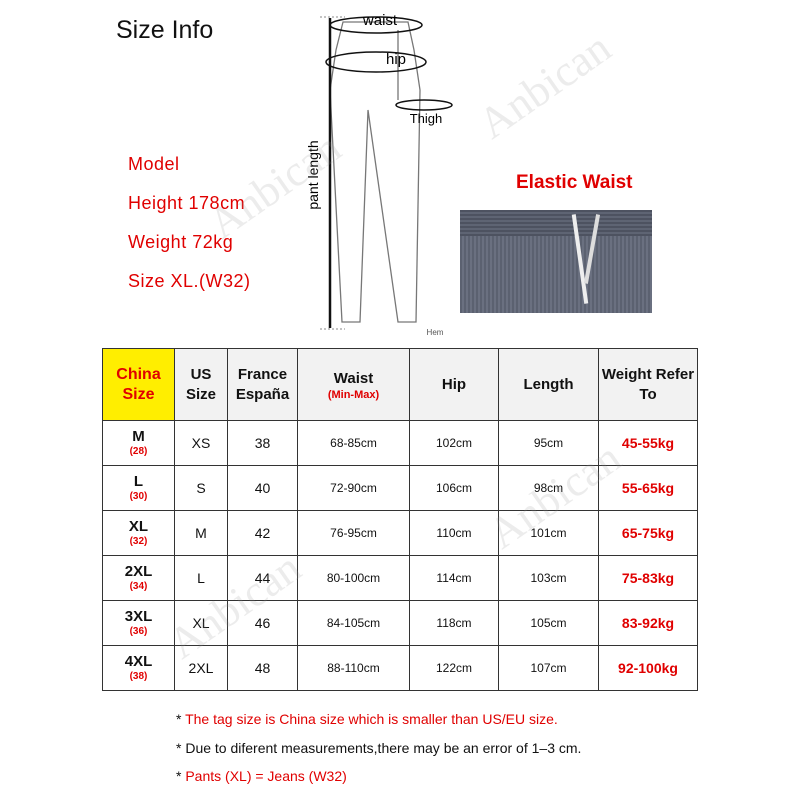  What do you see at coordinates (648, 668) in the screenshot?
I see `cell-weight: 92-100kg` at bounding box center [648, 668].